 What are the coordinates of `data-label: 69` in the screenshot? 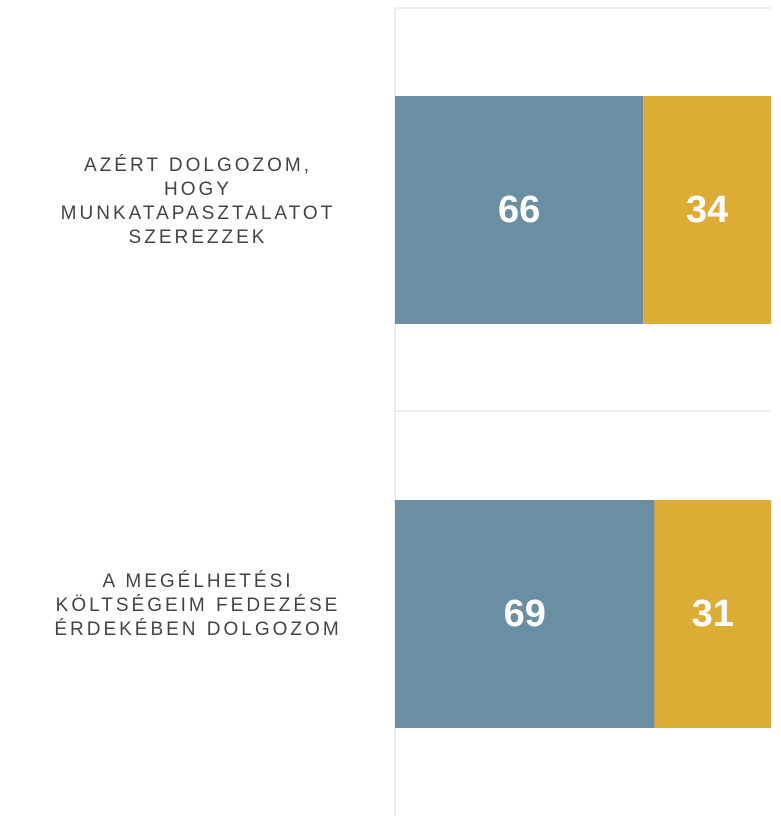 It's located at (525, 614).